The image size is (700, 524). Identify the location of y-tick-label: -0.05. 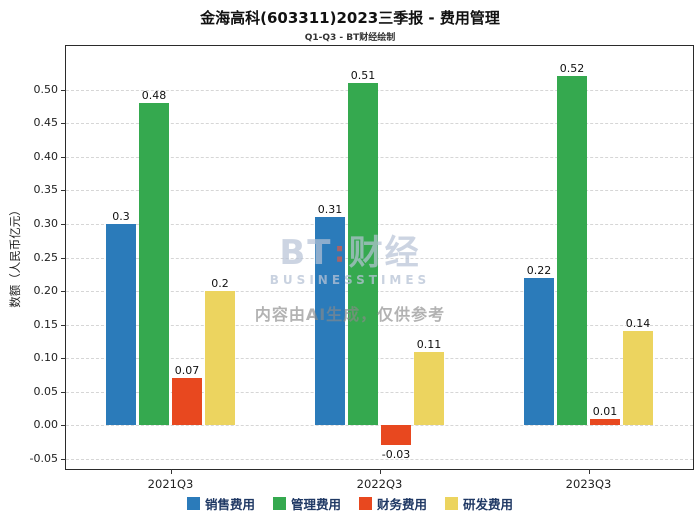
(43, 458).